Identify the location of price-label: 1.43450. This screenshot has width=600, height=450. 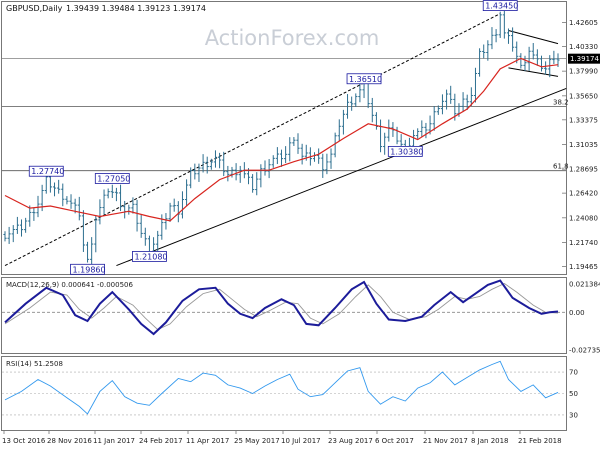
(500, 5).